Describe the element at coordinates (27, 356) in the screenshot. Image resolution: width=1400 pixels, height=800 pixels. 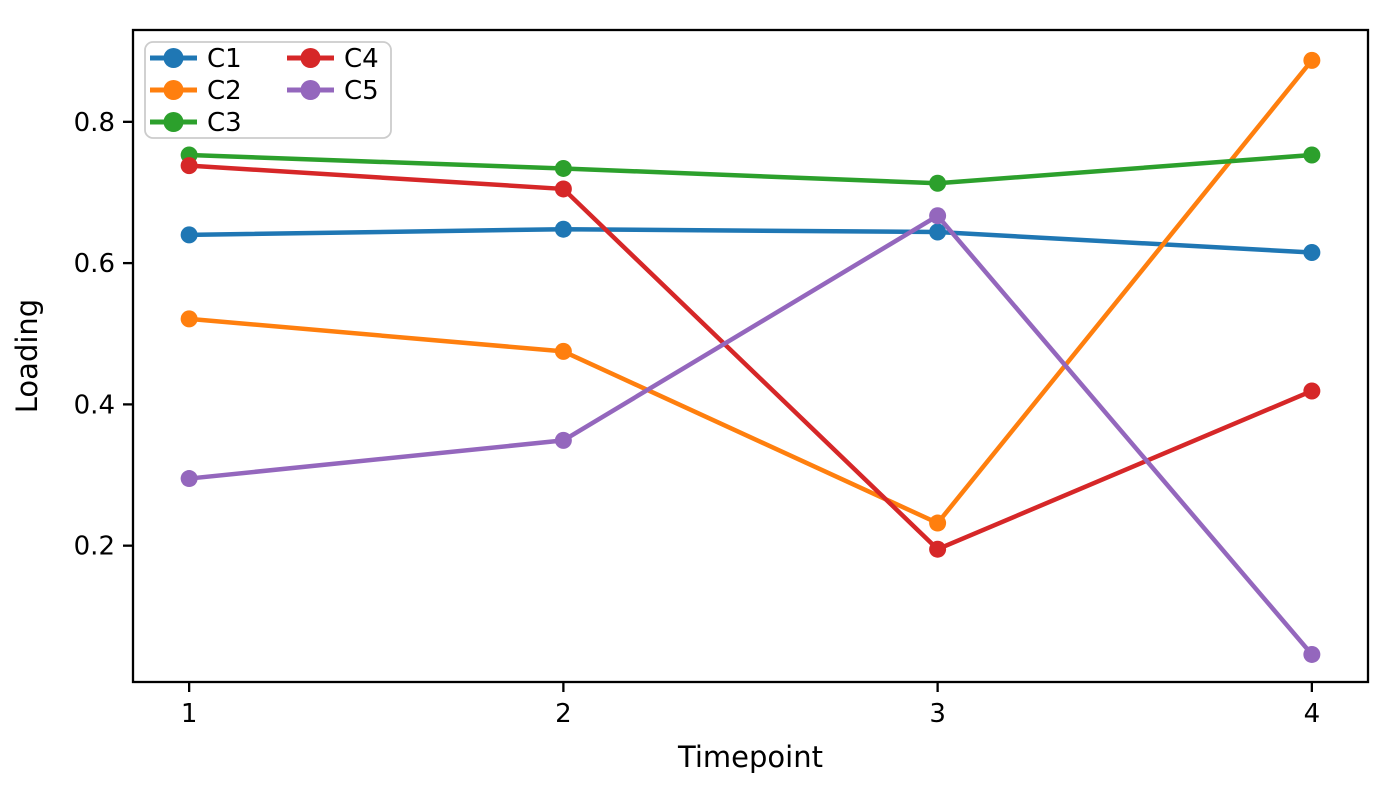
I see `y-axis-title: Loading` at that location.